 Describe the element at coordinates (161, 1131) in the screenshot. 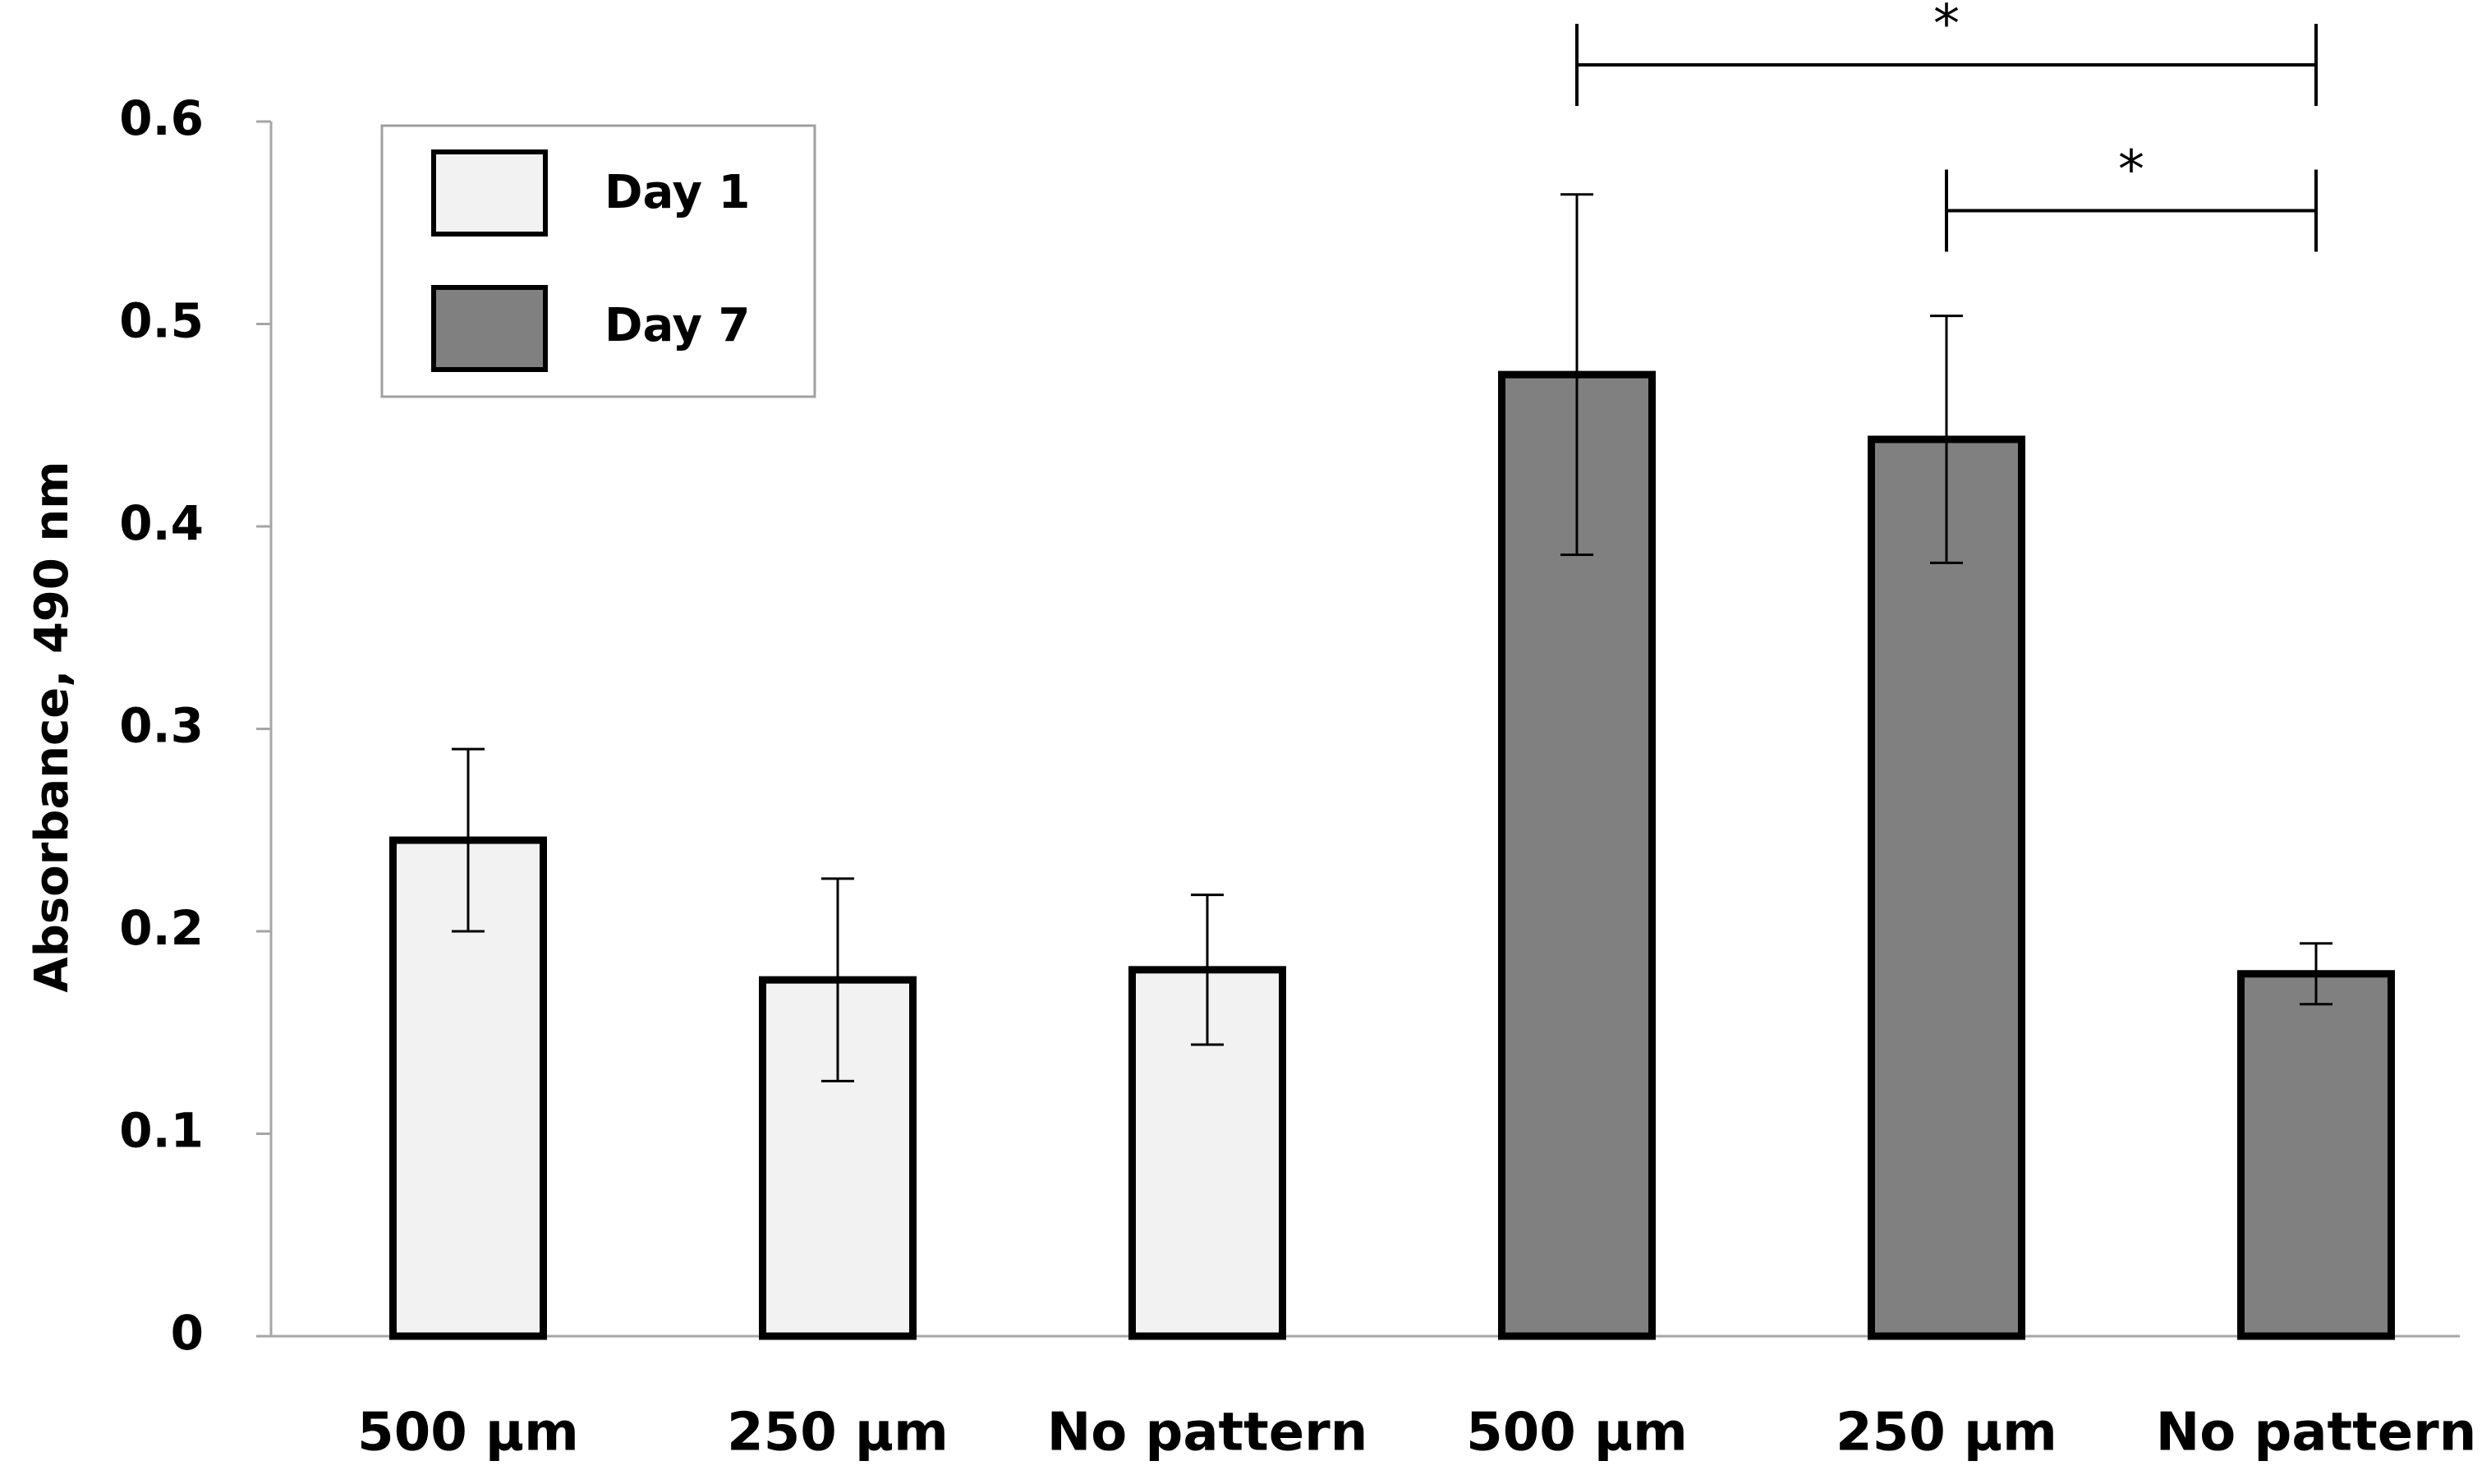

I see `y-tick-label: 0.1` at that location.